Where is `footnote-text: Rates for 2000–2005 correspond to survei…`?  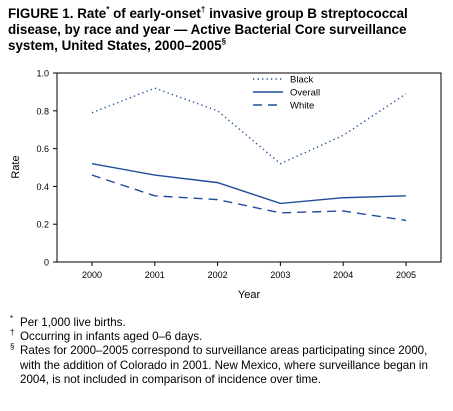 footnote-text: Rates for 2000–2005 correspond to survei… is located at coordinates (224, 365).